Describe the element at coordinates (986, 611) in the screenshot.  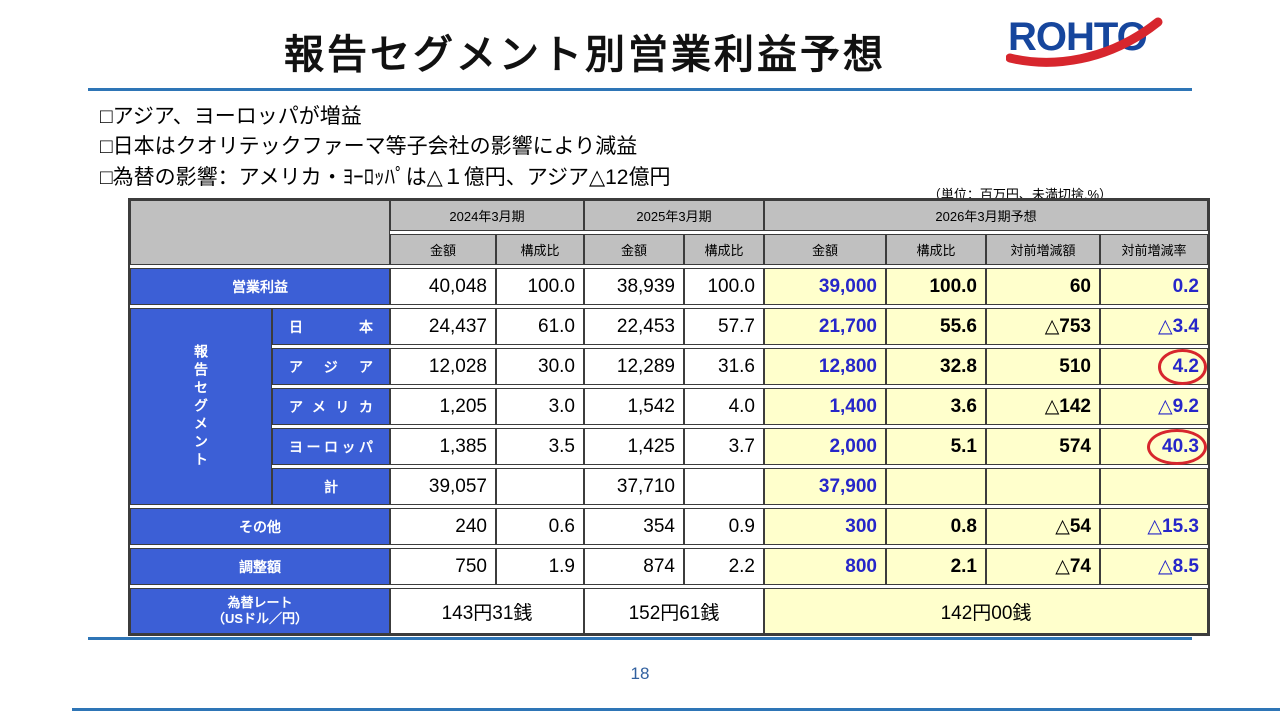
I see `value-cell: 142円00銭` at that location.